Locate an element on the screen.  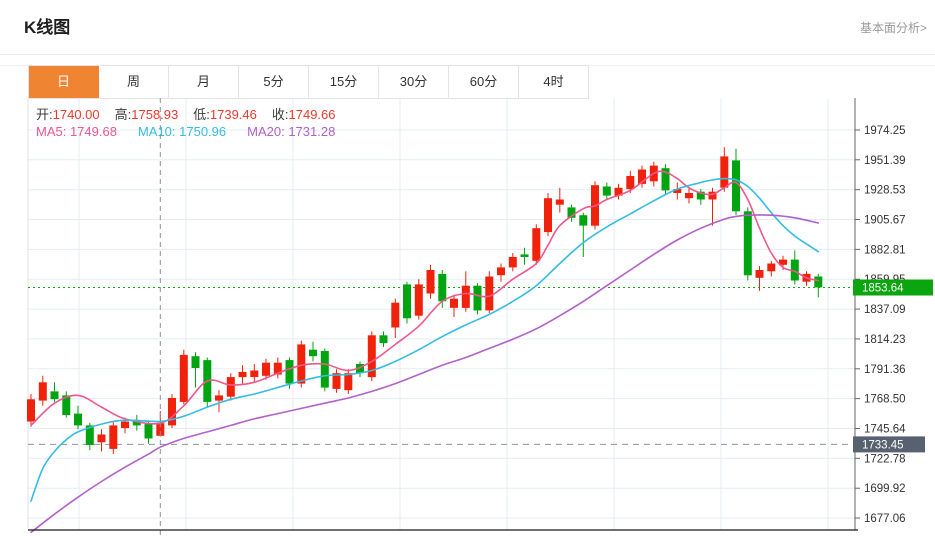
svg-text: 1768.50 is located at coordinates (885, 400).